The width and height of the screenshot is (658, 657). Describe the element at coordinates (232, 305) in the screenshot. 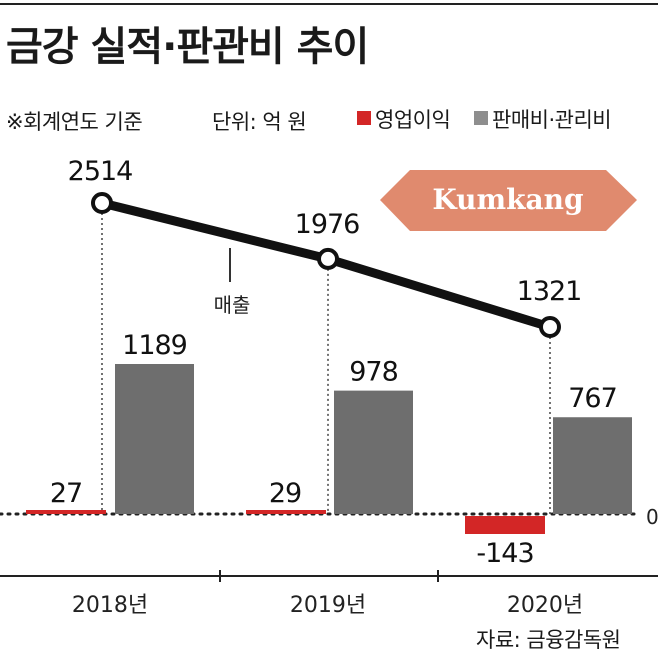

I see `revenue-series-label: 매출` at that location.